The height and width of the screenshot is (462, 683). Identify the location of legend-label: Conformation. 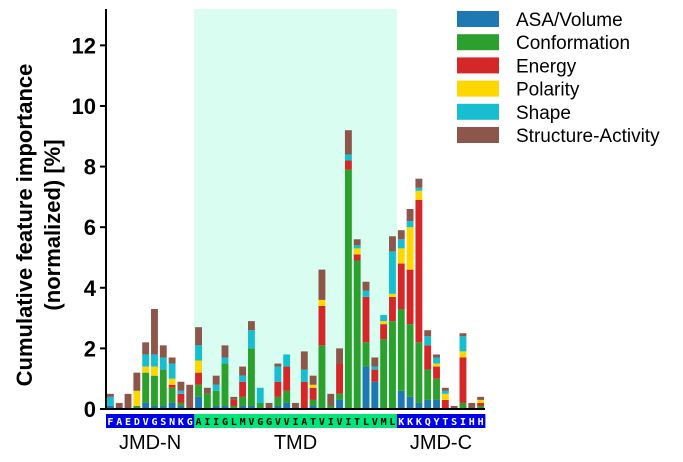
(573, 43).